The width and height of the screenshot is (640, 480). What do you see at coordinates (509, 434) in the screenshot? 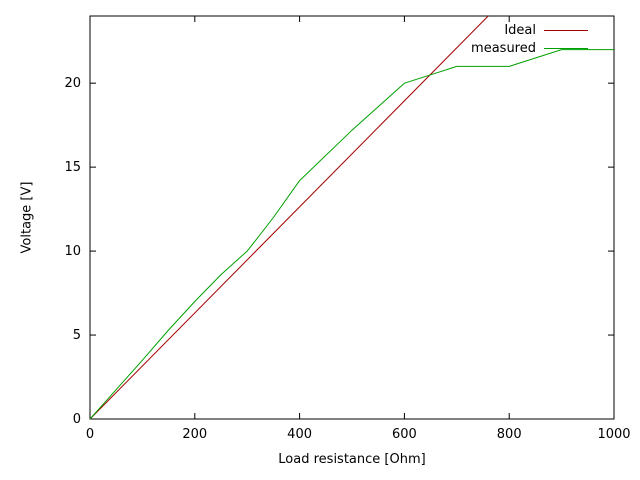
I see `x-tick-label: 800` at bounding box center [509, 434].